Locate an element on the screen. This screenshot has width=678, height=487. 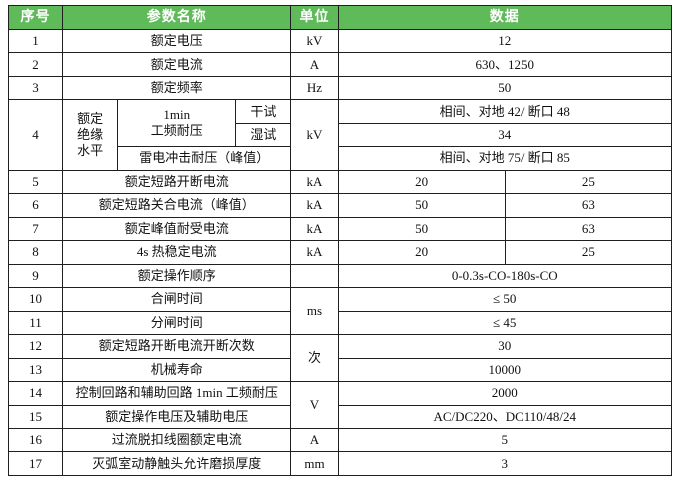
sn-cell: 14 is located at coordinates (35, 393).